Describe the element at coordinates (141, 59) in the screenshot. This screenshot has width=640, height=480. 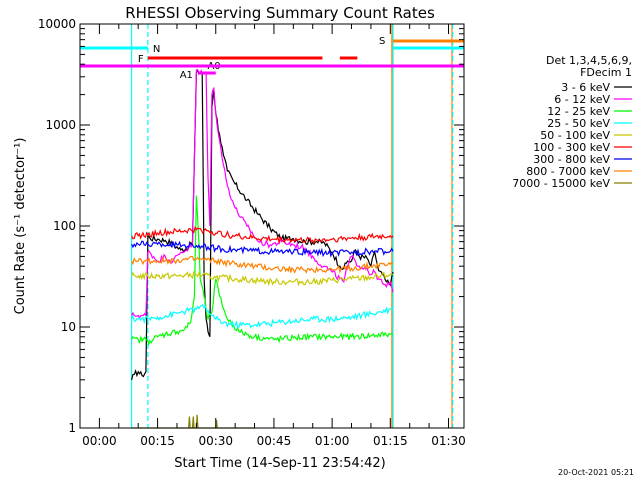
I see `flag-bar-label: F` at that location.